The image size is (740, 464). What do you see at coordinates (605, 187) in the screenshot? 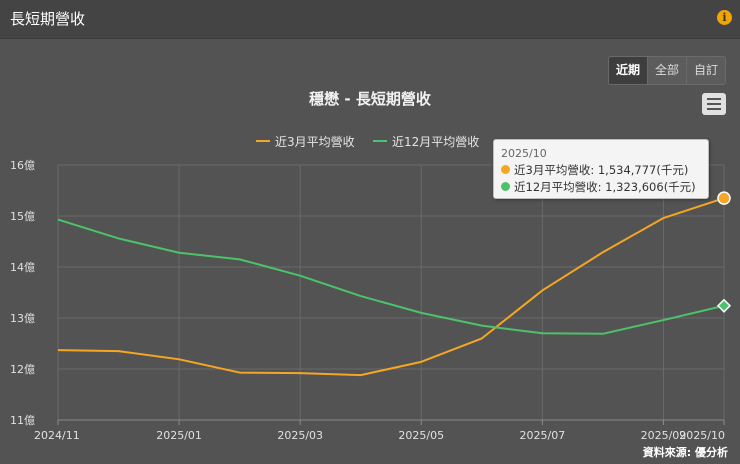
I see `tooltip-value-series-2: 近12月平均營收: 1,323,606(千元)` at bounding box center [605, 187].